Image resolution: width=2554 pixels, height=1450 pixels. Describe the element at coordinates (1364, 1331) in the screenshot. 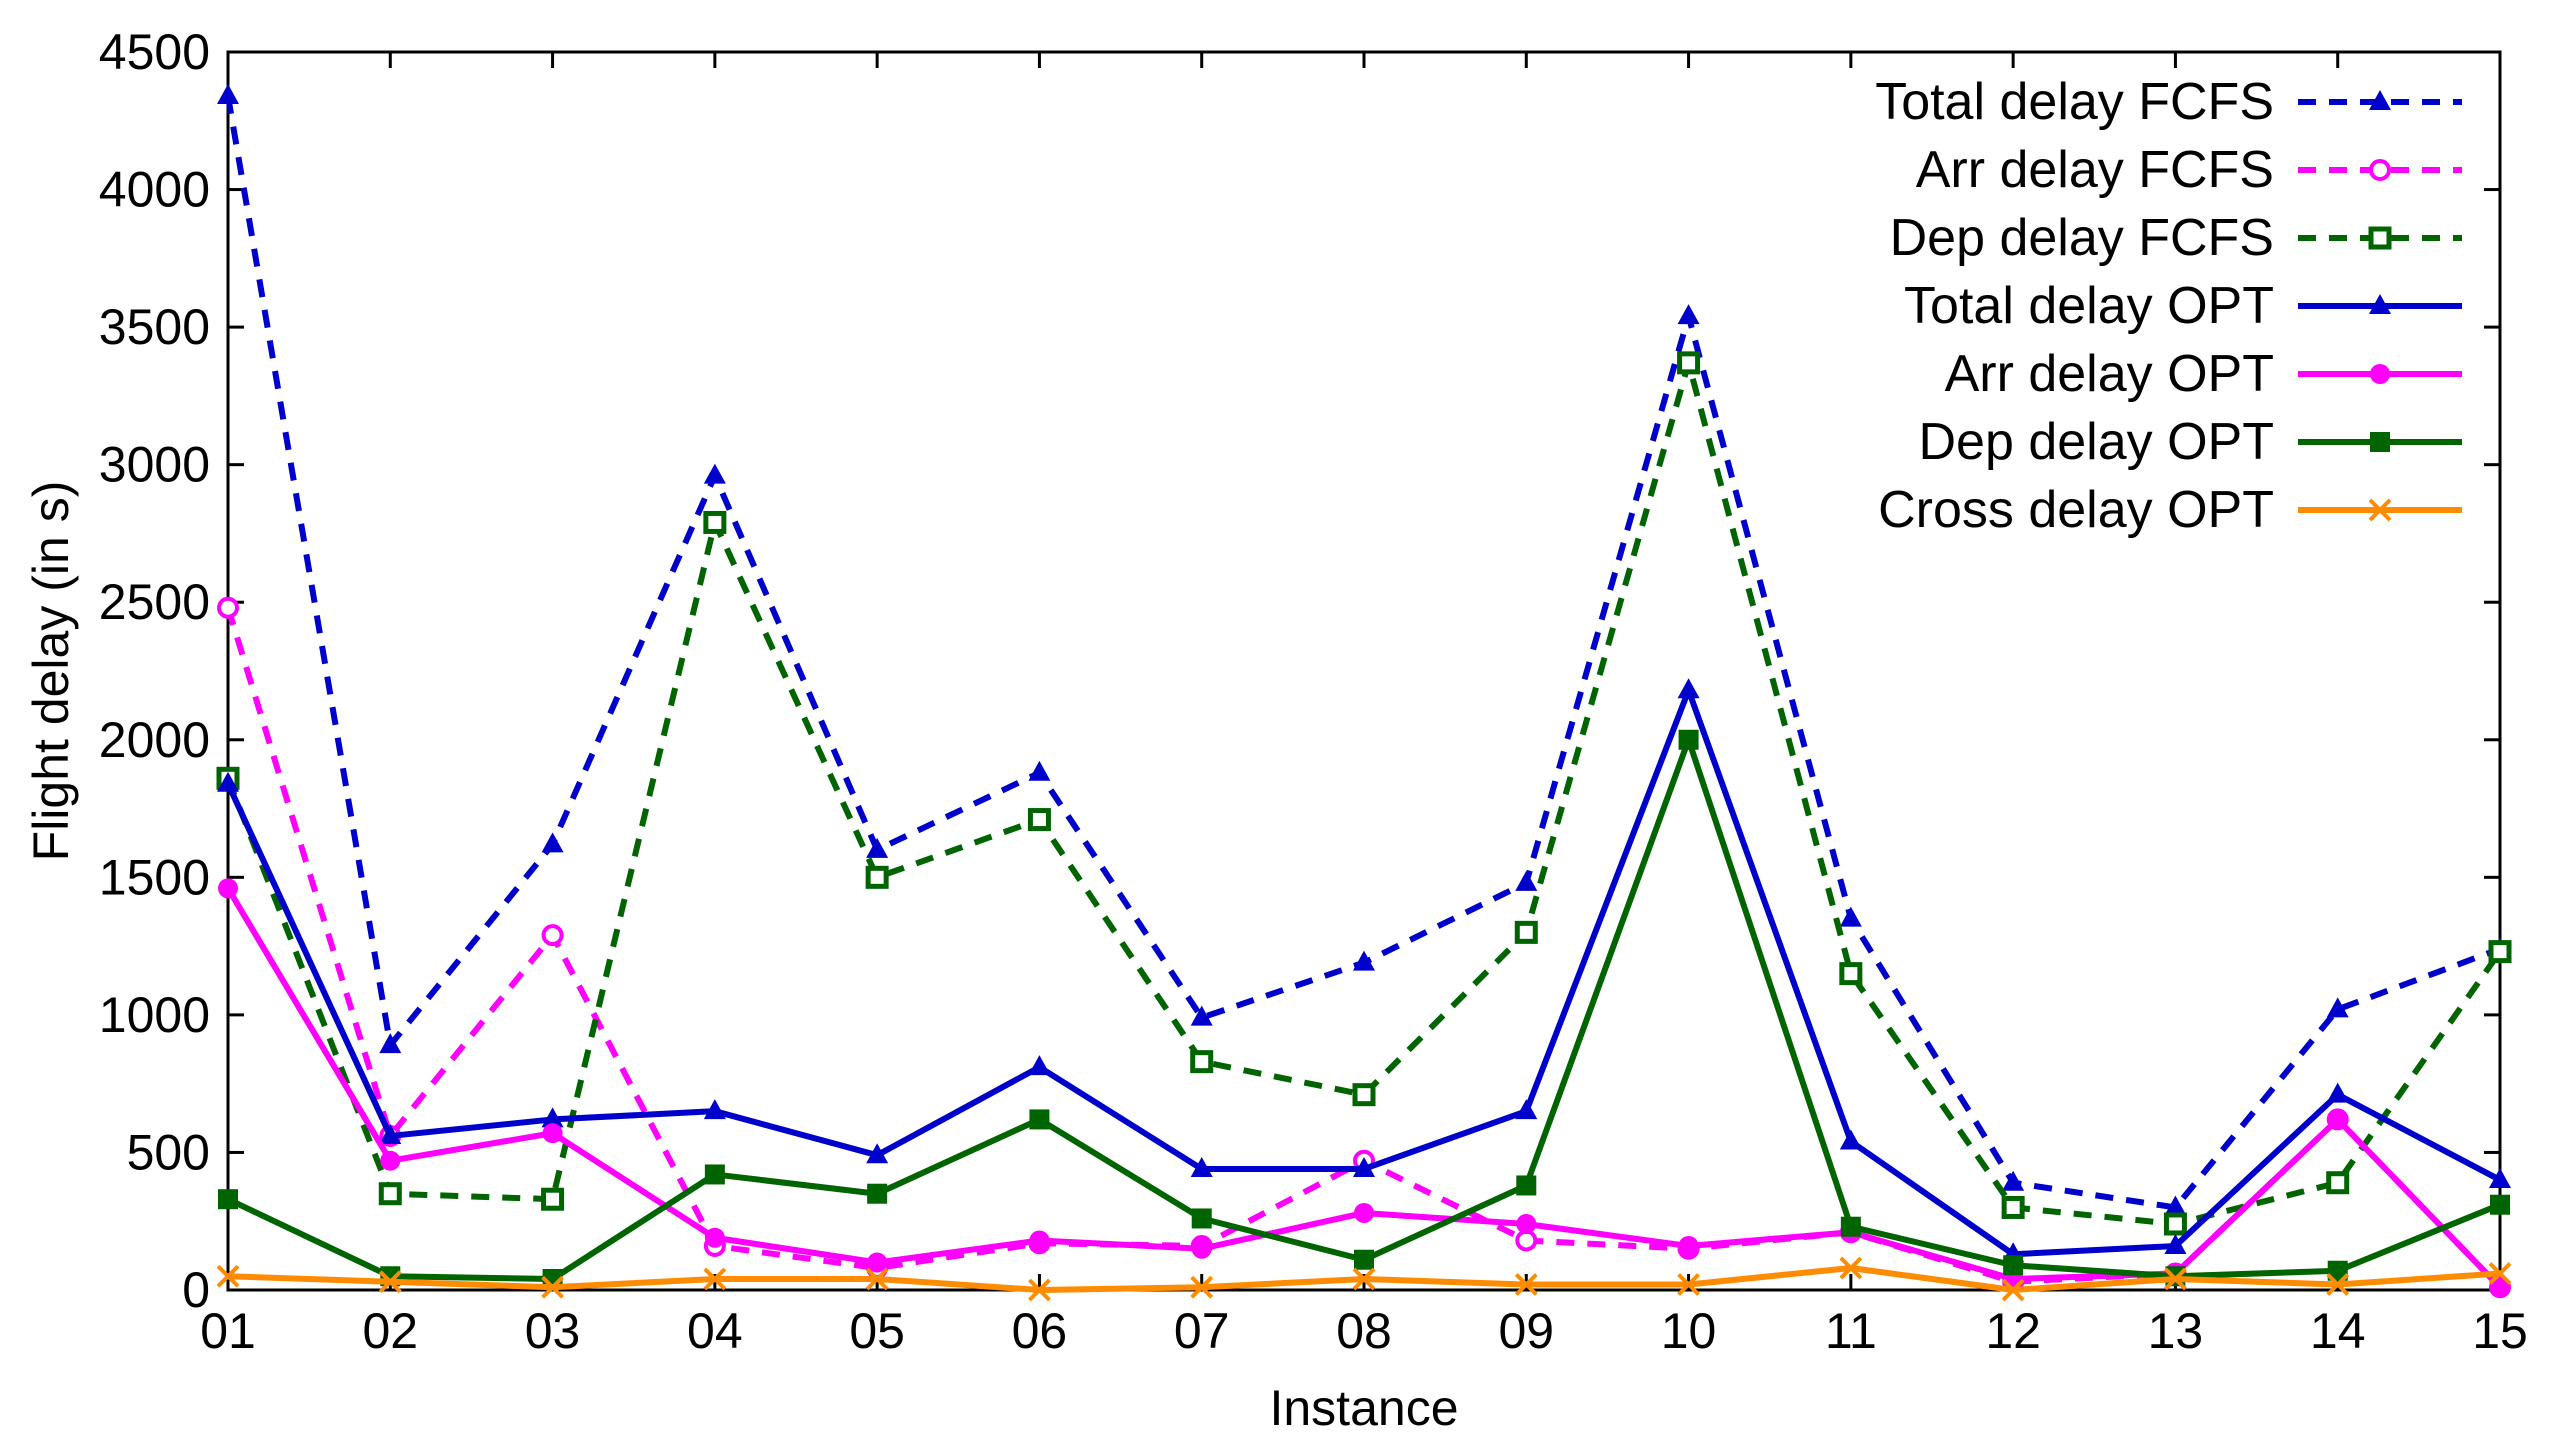

I see `x-tick-label: 08` at that location.